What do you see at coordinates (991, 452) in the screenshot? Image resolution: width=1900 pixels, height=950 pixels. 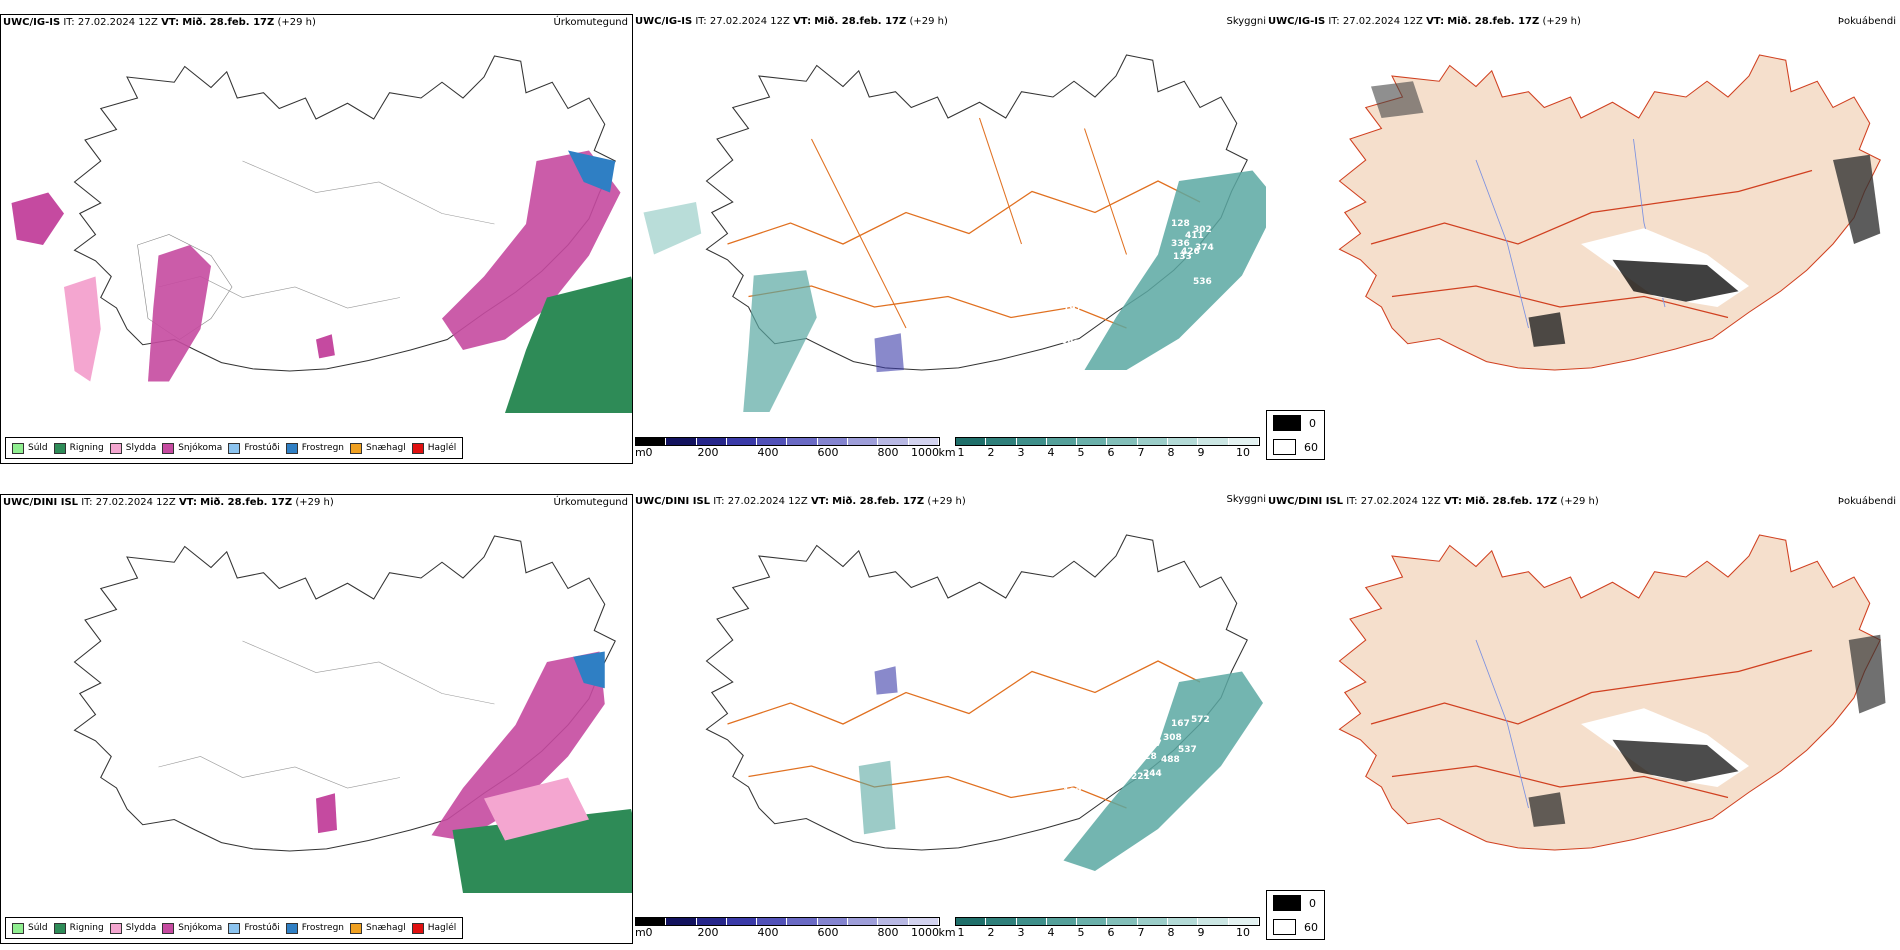 I see `colorbar-tick: 2` at bounding box center [991, 452].